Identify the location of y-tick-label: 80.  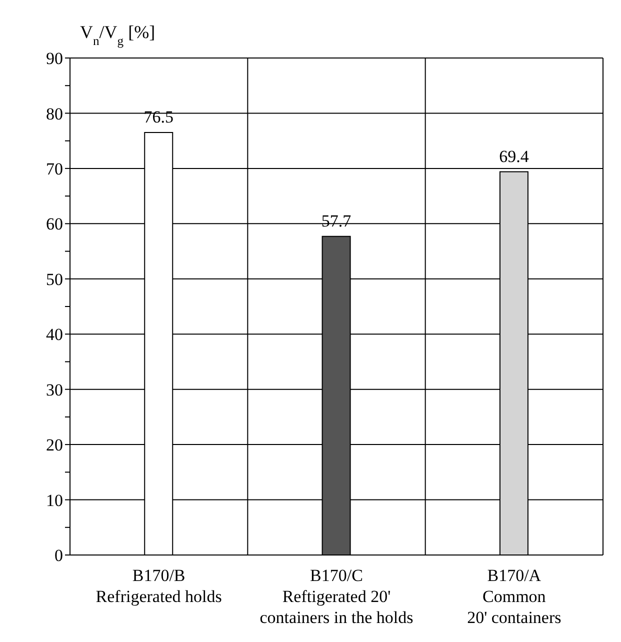
(54, 114).